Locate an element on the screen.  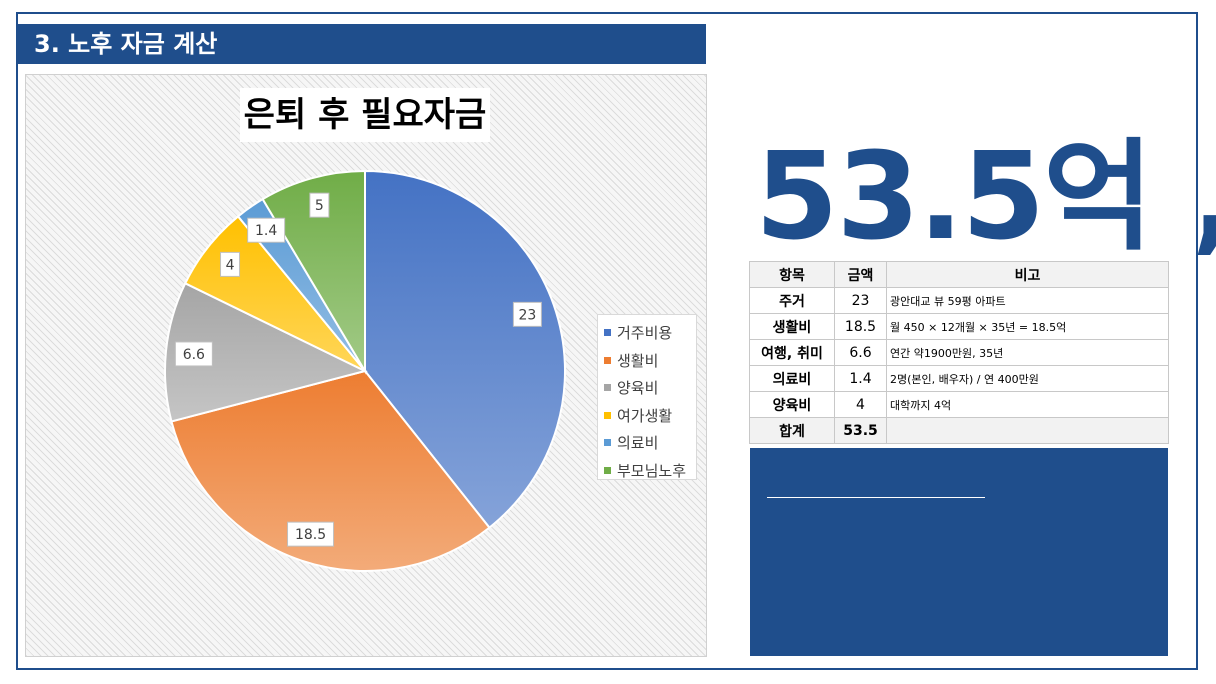
legend-label: 생활비 is located at coordinates (638, 360).